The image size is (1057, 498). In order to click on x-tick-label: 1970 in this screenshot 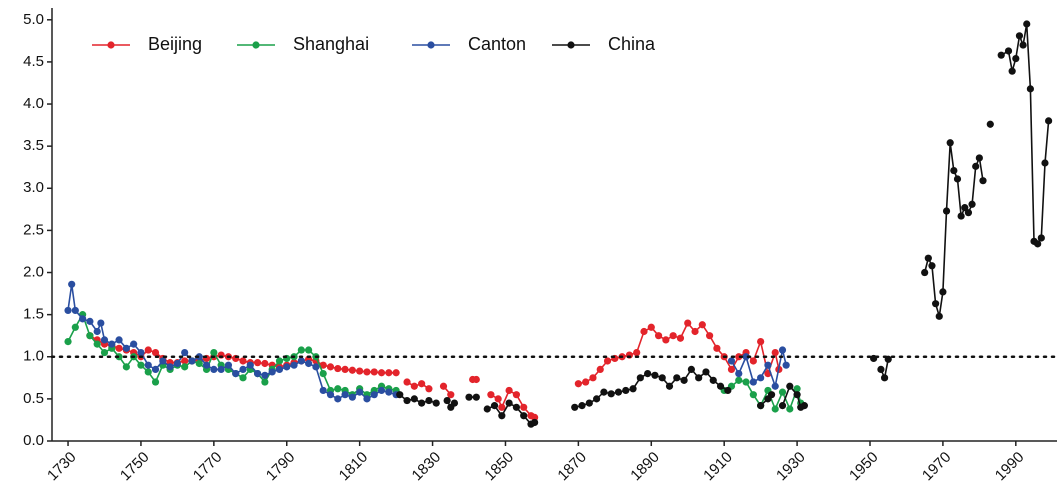, I will do `click(937, 467)`.